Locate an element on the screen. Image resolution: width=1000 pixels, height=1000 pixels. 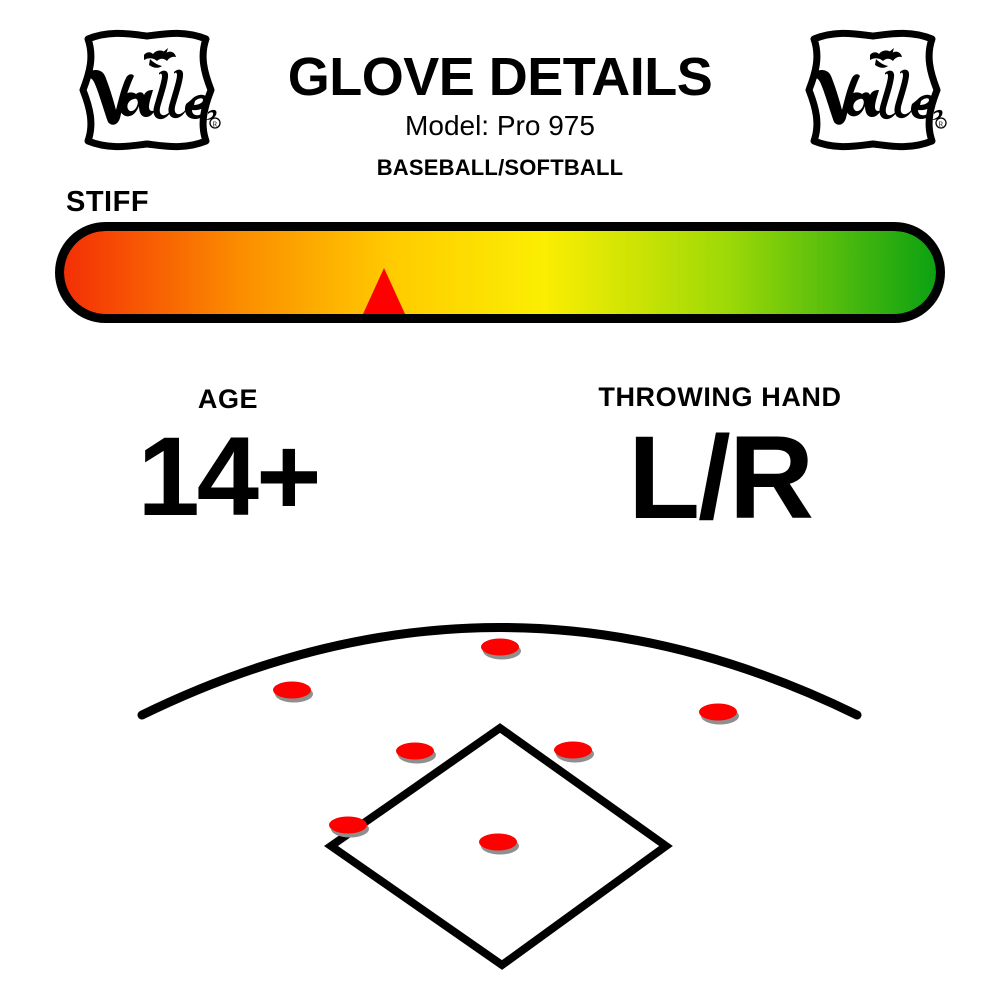
infield-diamond-line is located at coordinates (498, 846).